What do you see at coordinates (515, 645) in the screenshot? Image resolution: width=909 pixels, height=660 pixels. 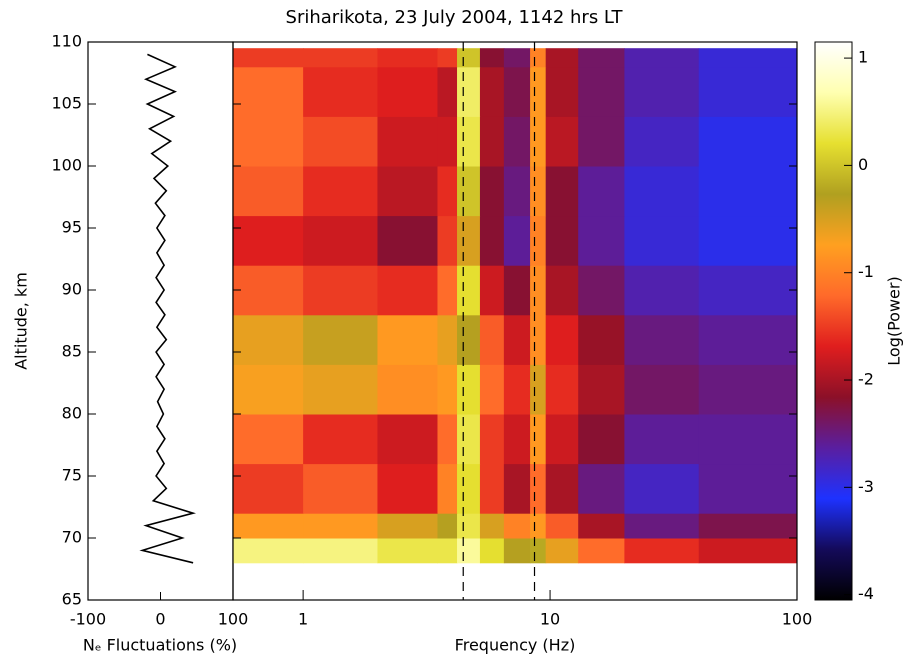 I see `x-axis-label: Frequency (Hz)` at bounding box center [515, 645].